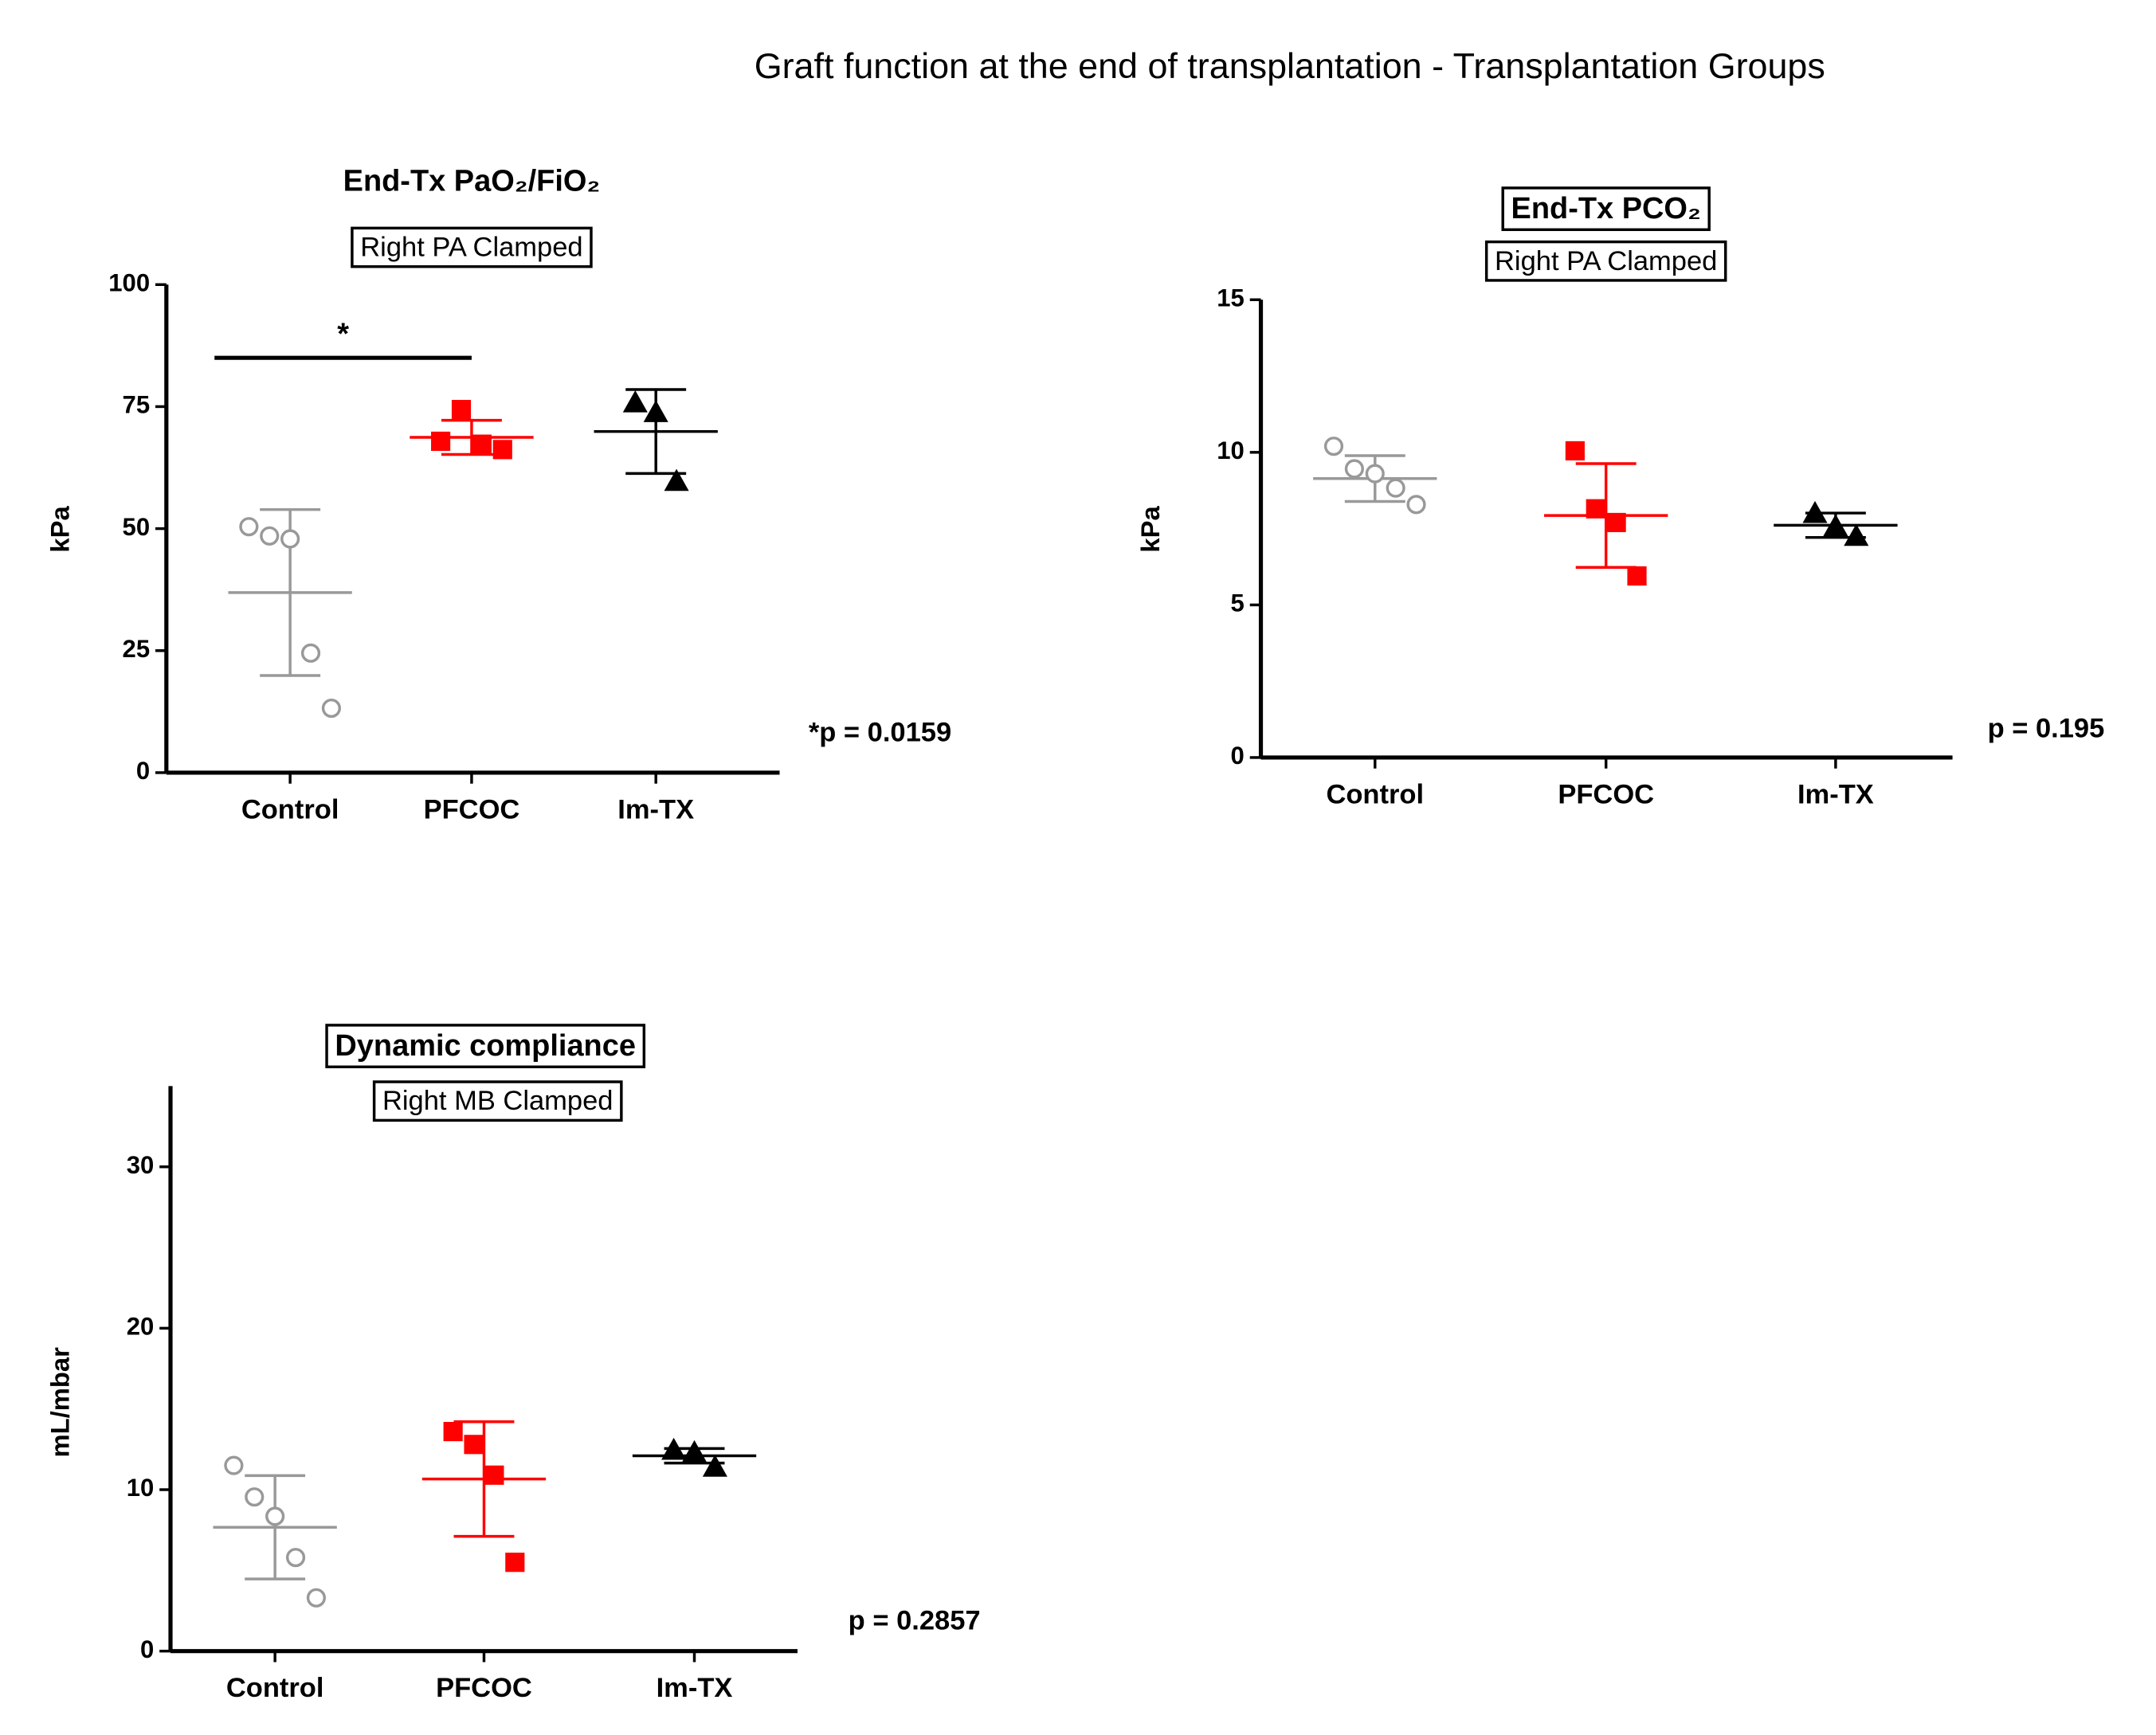  I want to click on chart-title: End-Tx PaO₂/FiO₂, so click(472, 181).